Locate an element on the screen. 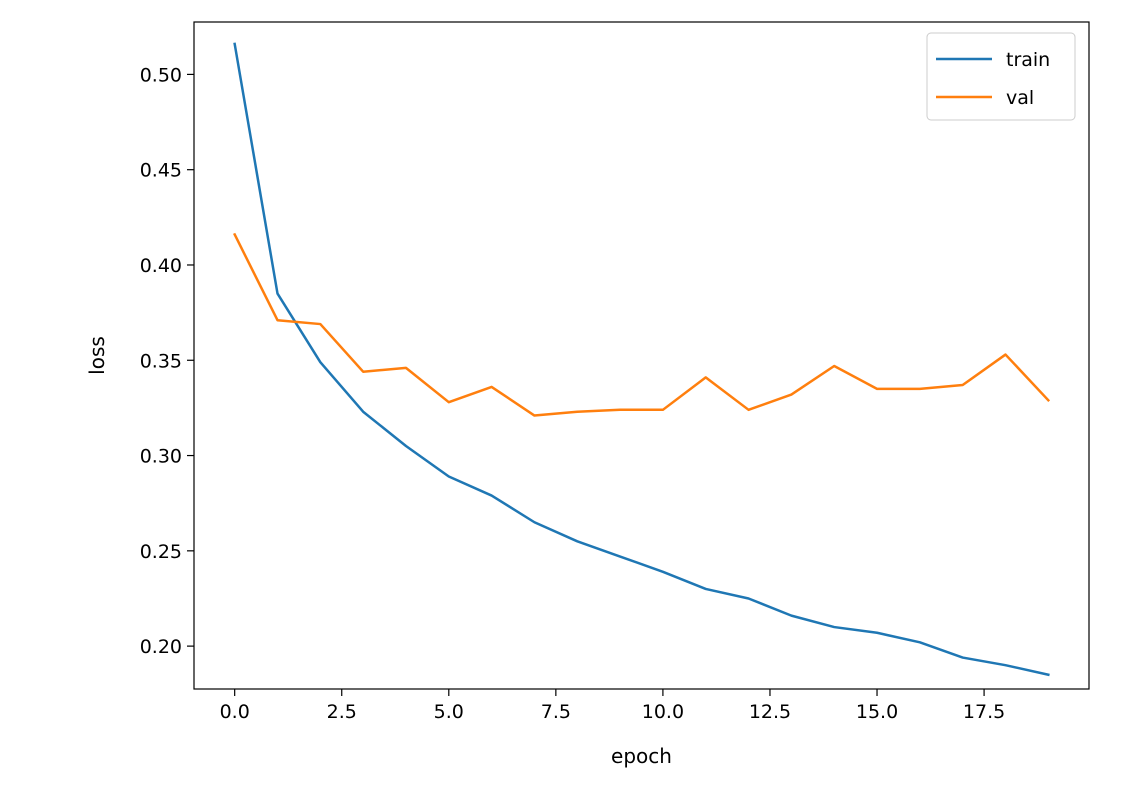  x-tick-label: 5.0 is located at coordinates (449, 712).